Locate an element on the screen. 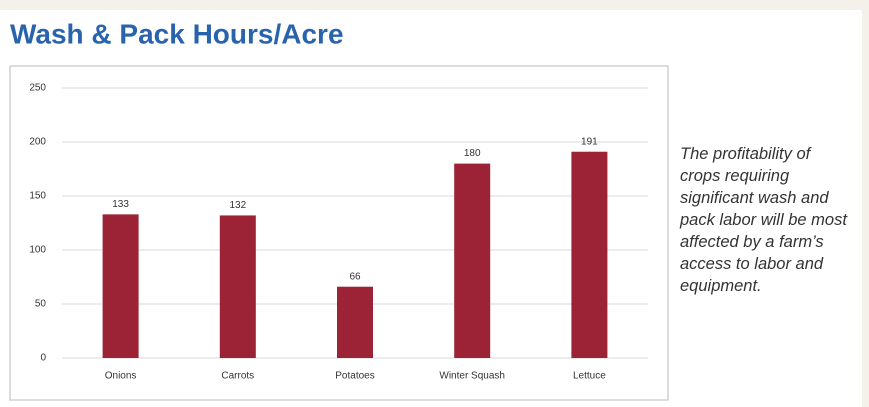  value-label: 191 is located at coordinates (589, 141).